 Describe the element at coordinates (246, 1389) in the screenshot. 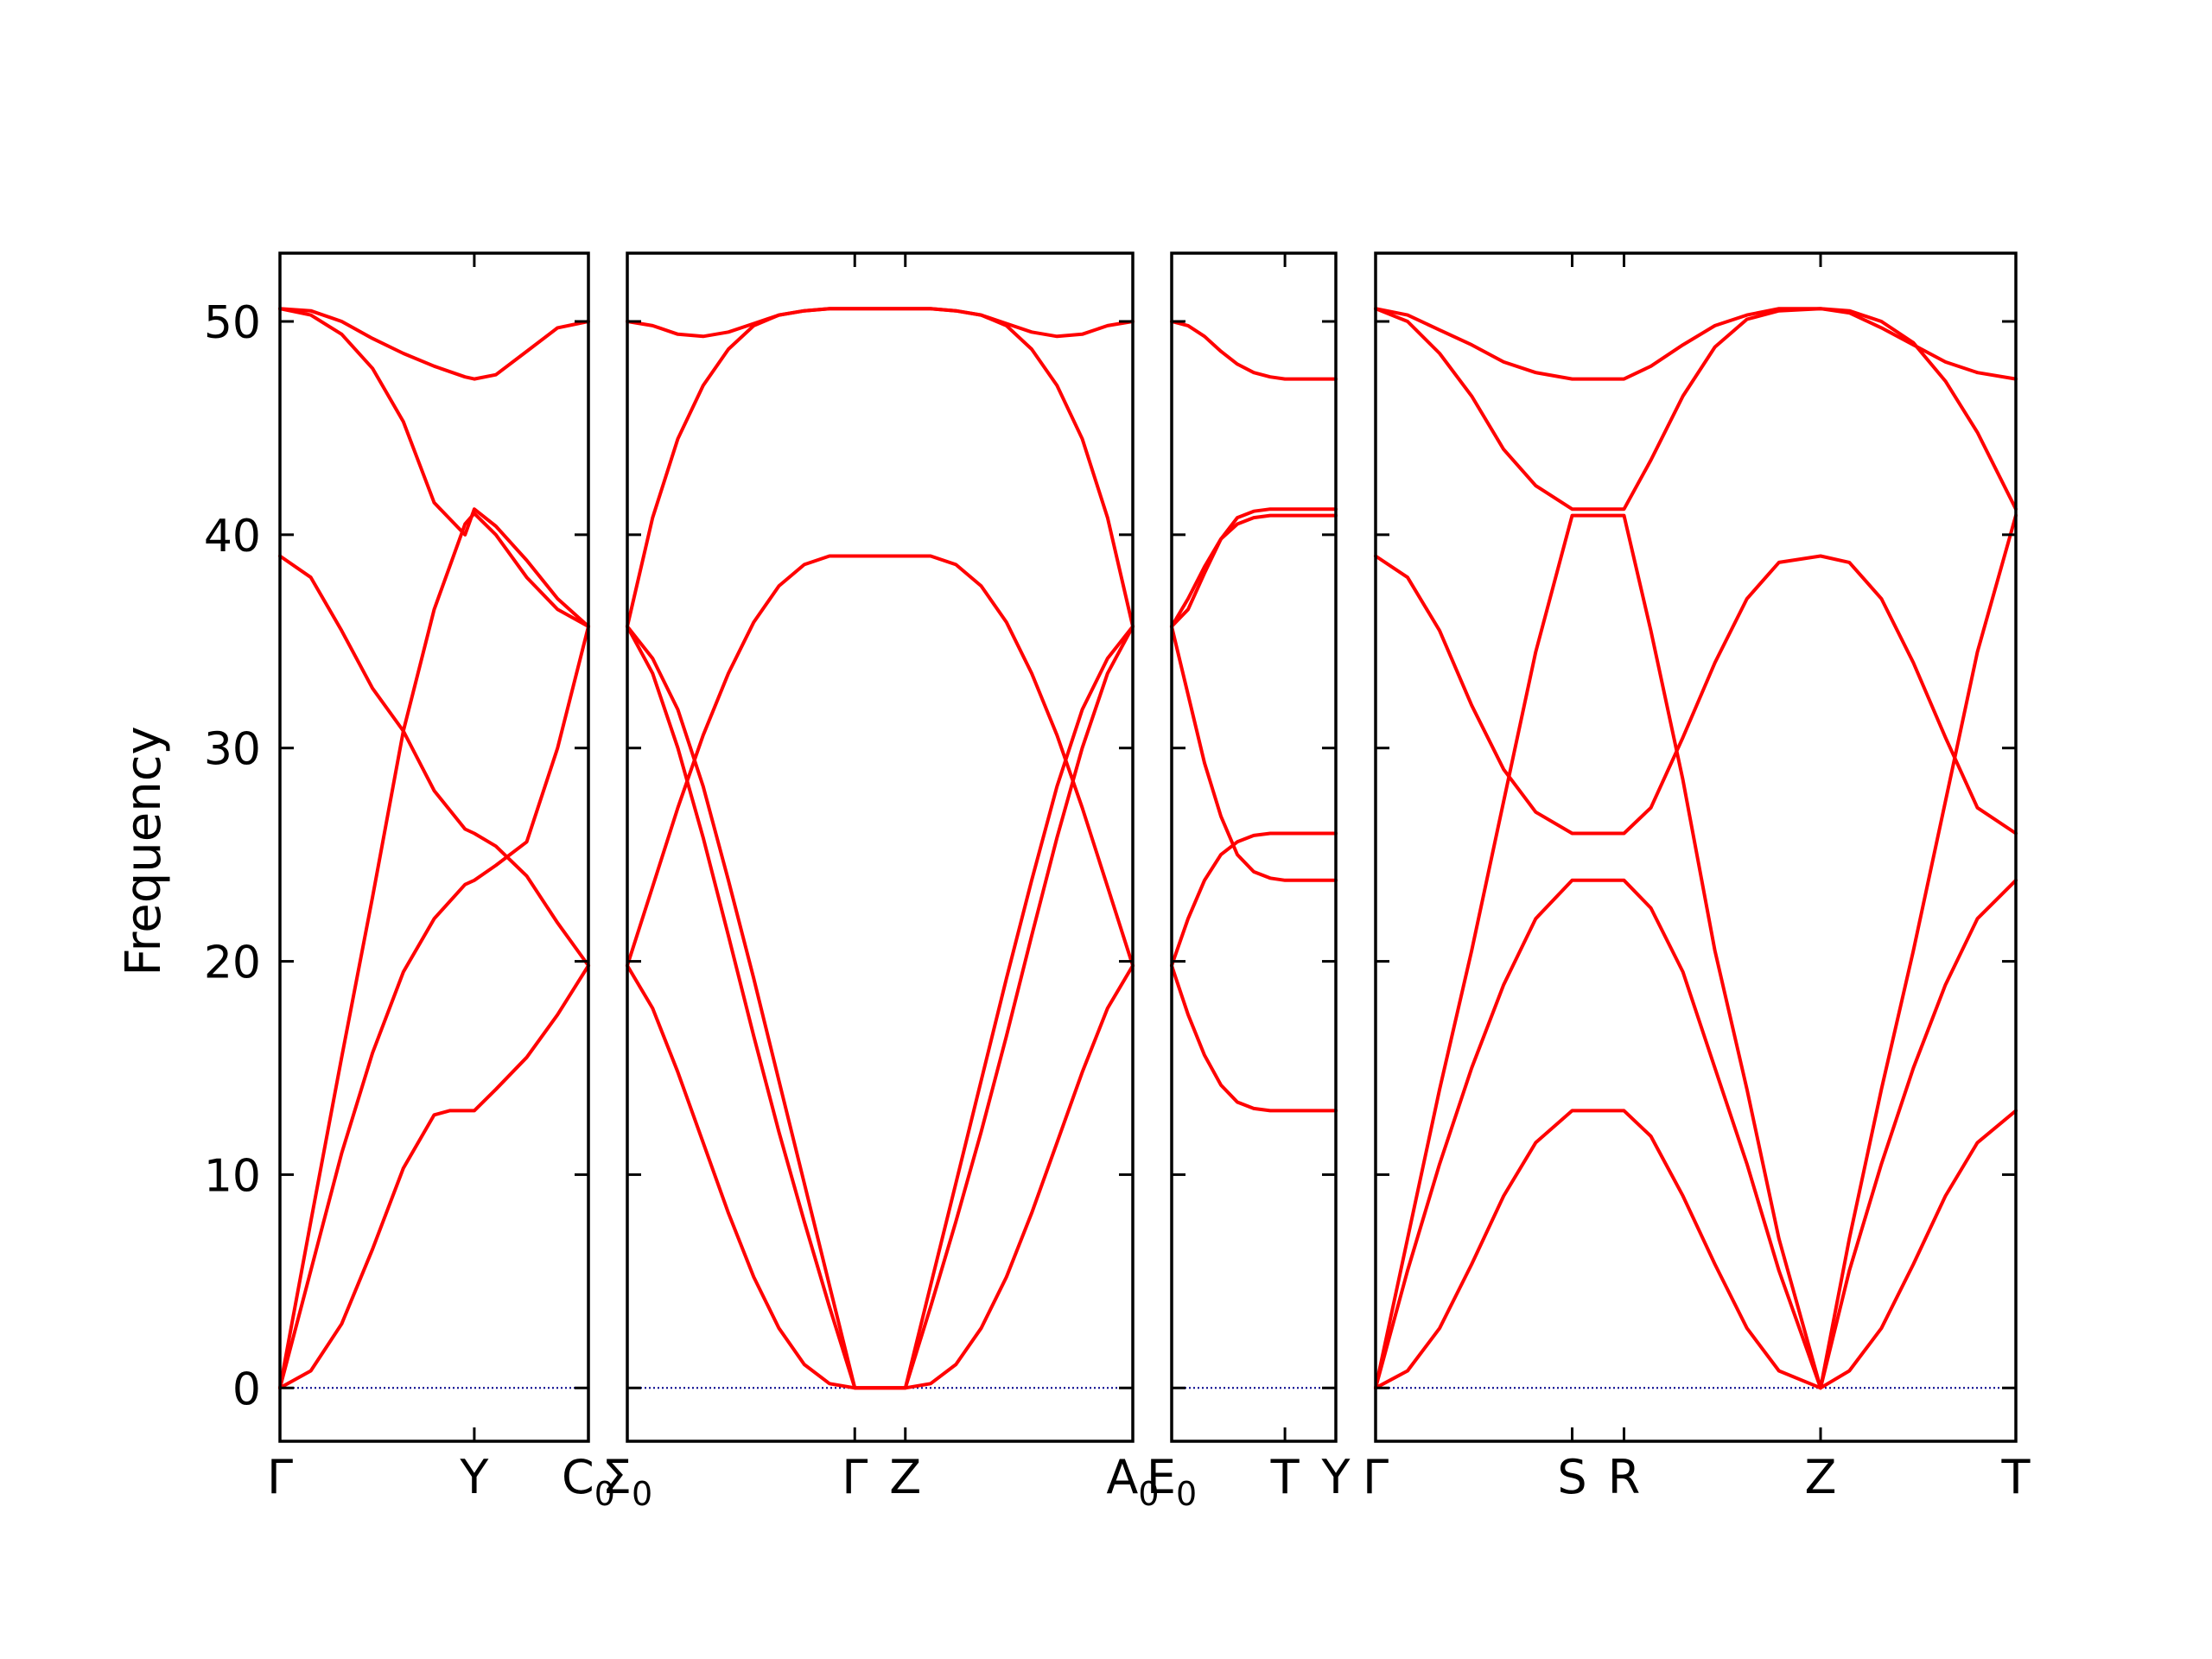

I see `y-tick-label: 0` at that location.